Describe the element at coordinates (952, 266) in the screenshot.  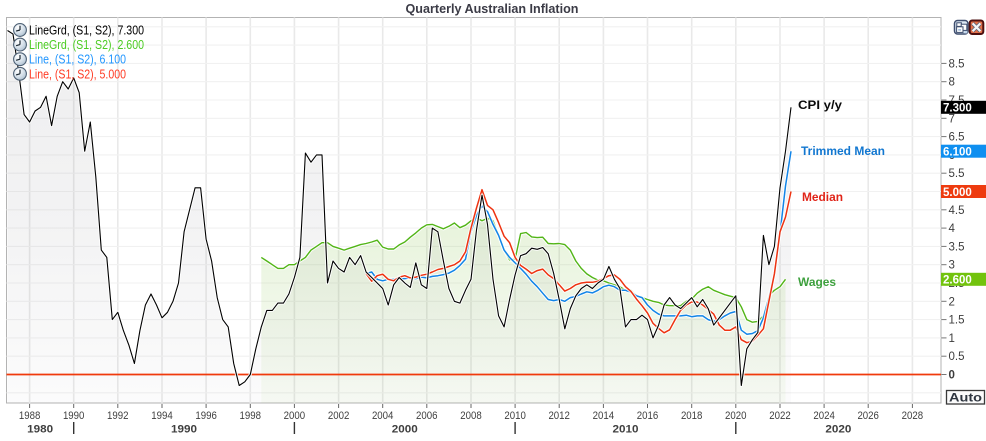
I see `svg-text: 3` at that location.